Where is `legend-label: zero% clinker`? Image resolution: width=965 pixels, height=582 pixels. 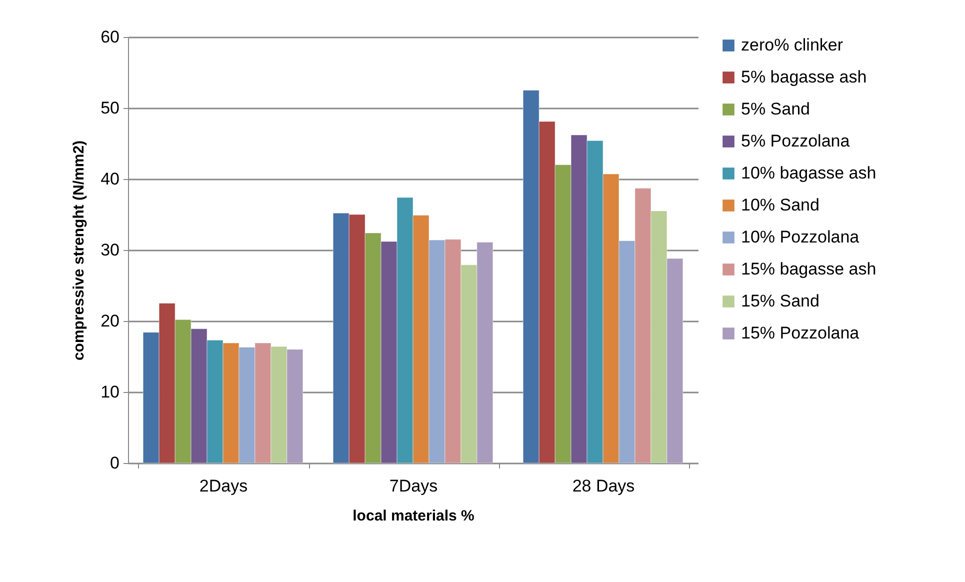 legend-label: zero% clinker is located at coordinates (792, 45).